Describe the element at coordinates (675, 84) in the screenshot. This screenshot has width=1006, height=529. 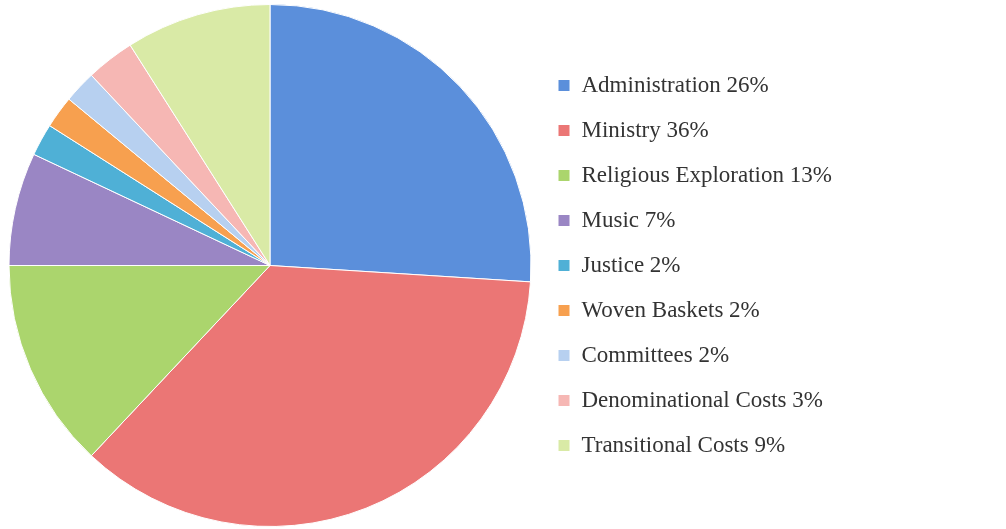
I see `legend-label: Administration 26%` at that location.